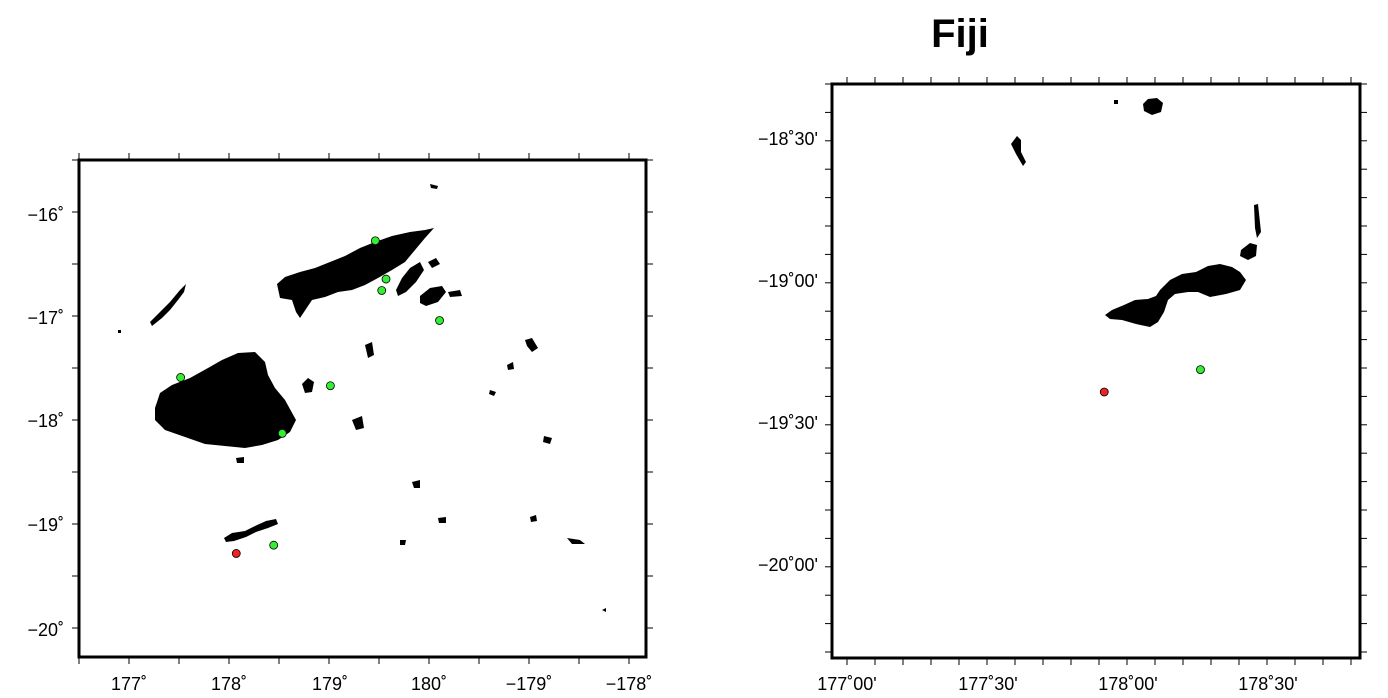  I want to click on right-map-land, so click(1136, 212).